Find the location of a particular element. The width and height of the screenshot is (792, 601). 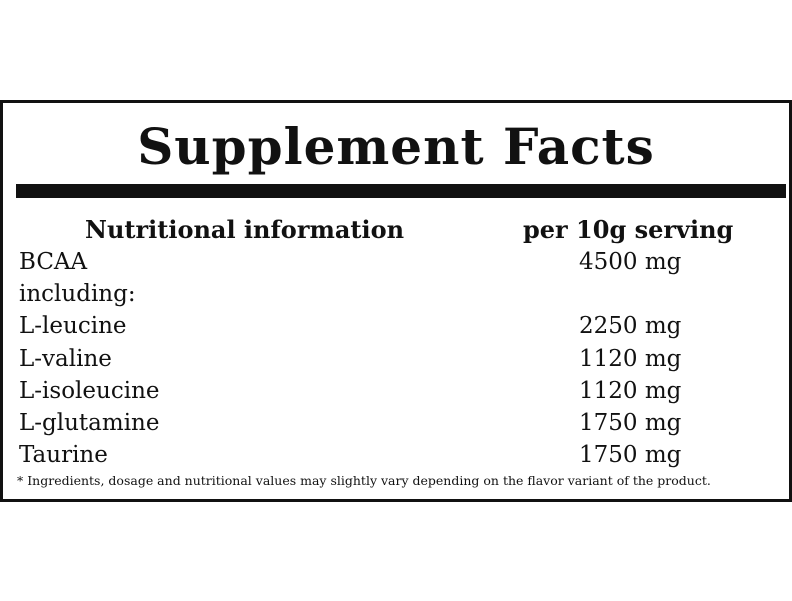

nutrient-name: BCAA is located at coordinates (53, 262).